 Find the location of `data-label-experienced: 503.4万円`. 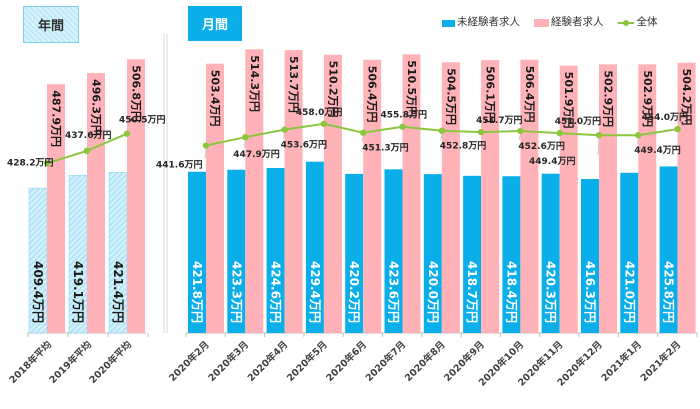

data-label-experienced: 503.4万円 is located at coordinates (215, 98).